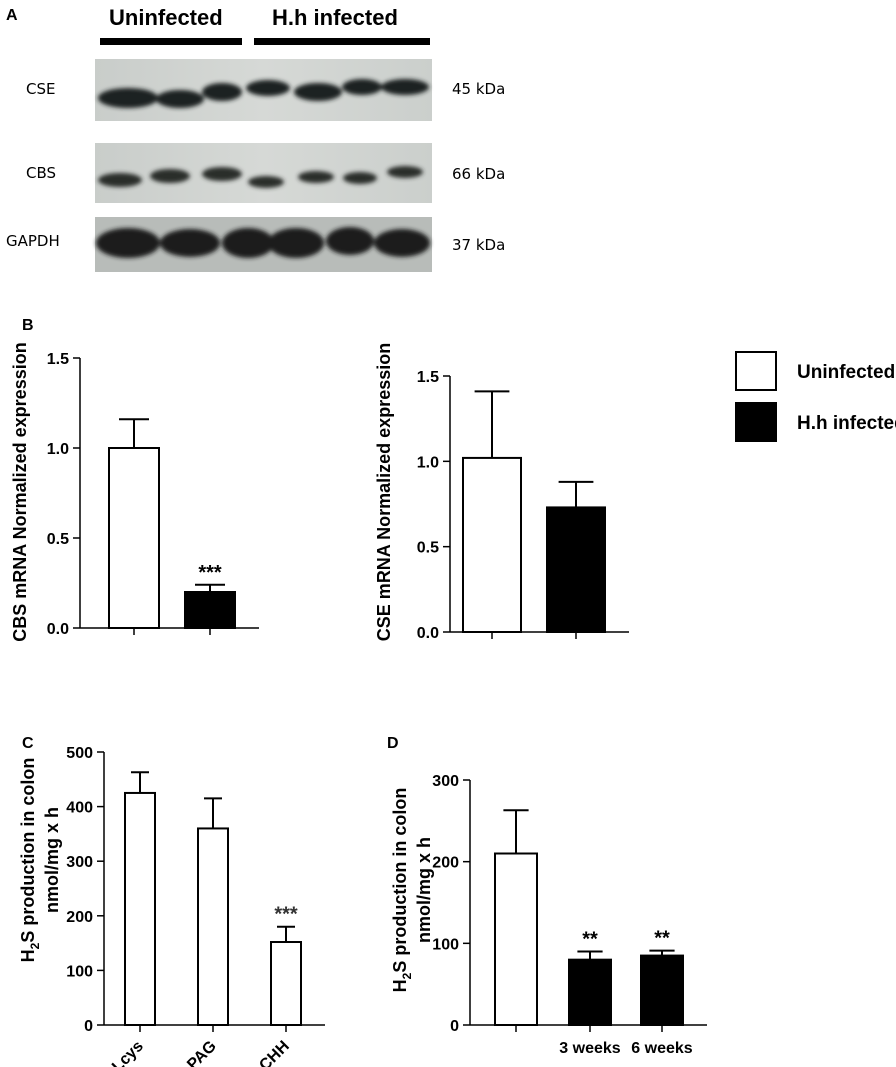 This screenshot has width=896, height=1067. Describe the element at coordinates (661, 1048) in the screenshot. I see `x-tick-label: 6 weeks` at that location.